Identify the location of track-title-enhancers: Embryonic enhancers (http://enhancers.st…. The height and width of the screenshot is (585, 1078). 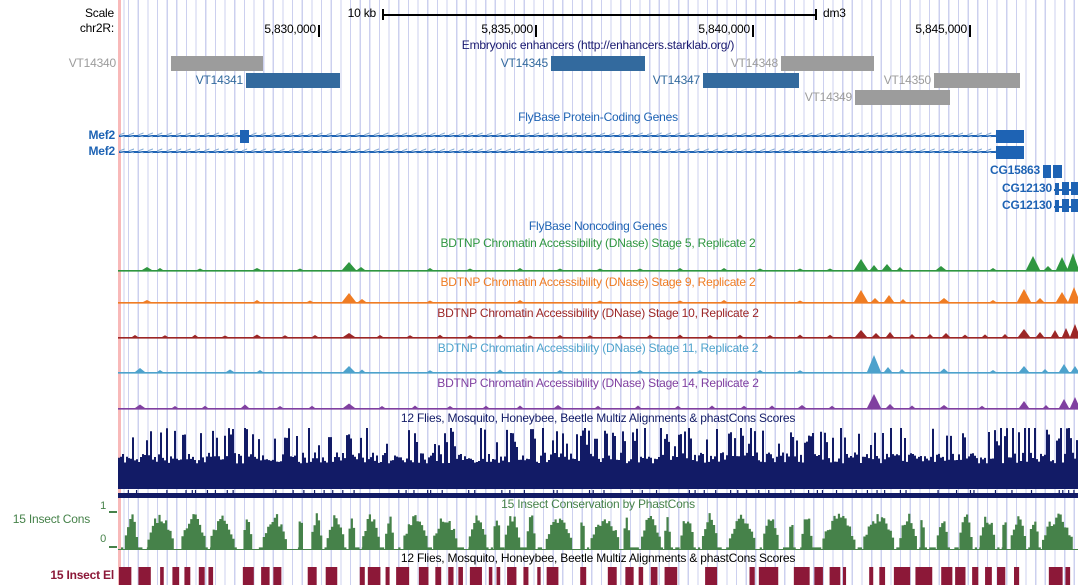
(598, 45).